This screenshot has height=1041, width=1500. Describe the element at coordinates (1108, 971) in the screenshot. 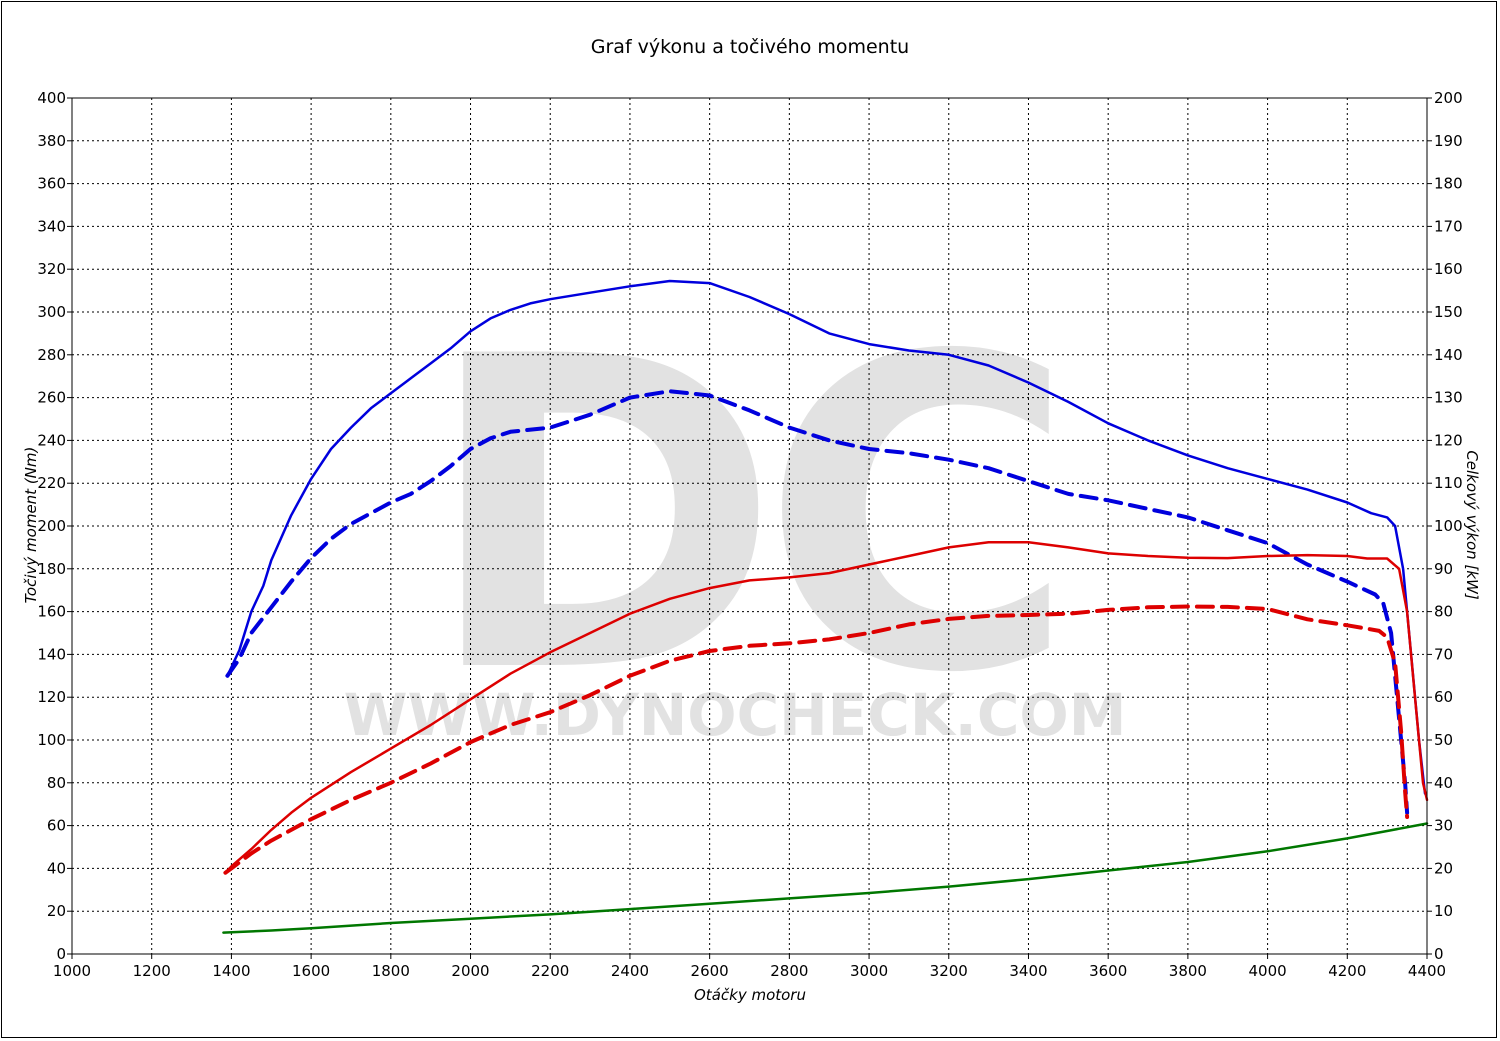

I see `x-tick-label: 3600` at that location.